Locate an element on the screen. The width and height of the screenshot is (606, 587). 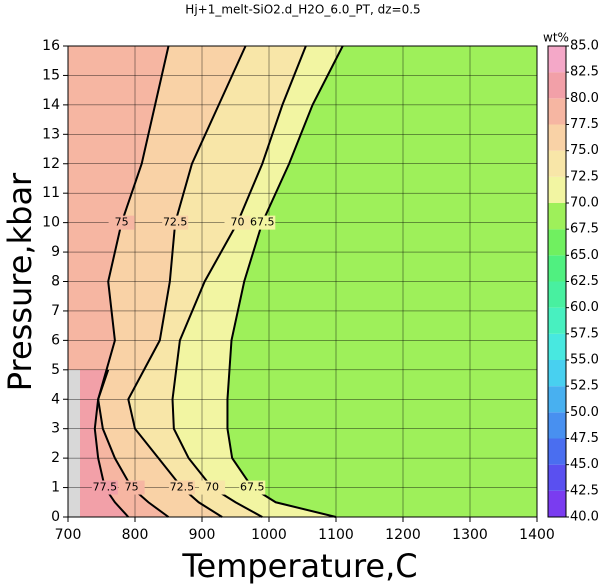
colorbar-tick-label: 67.5 is located at coordinates (584, 229).